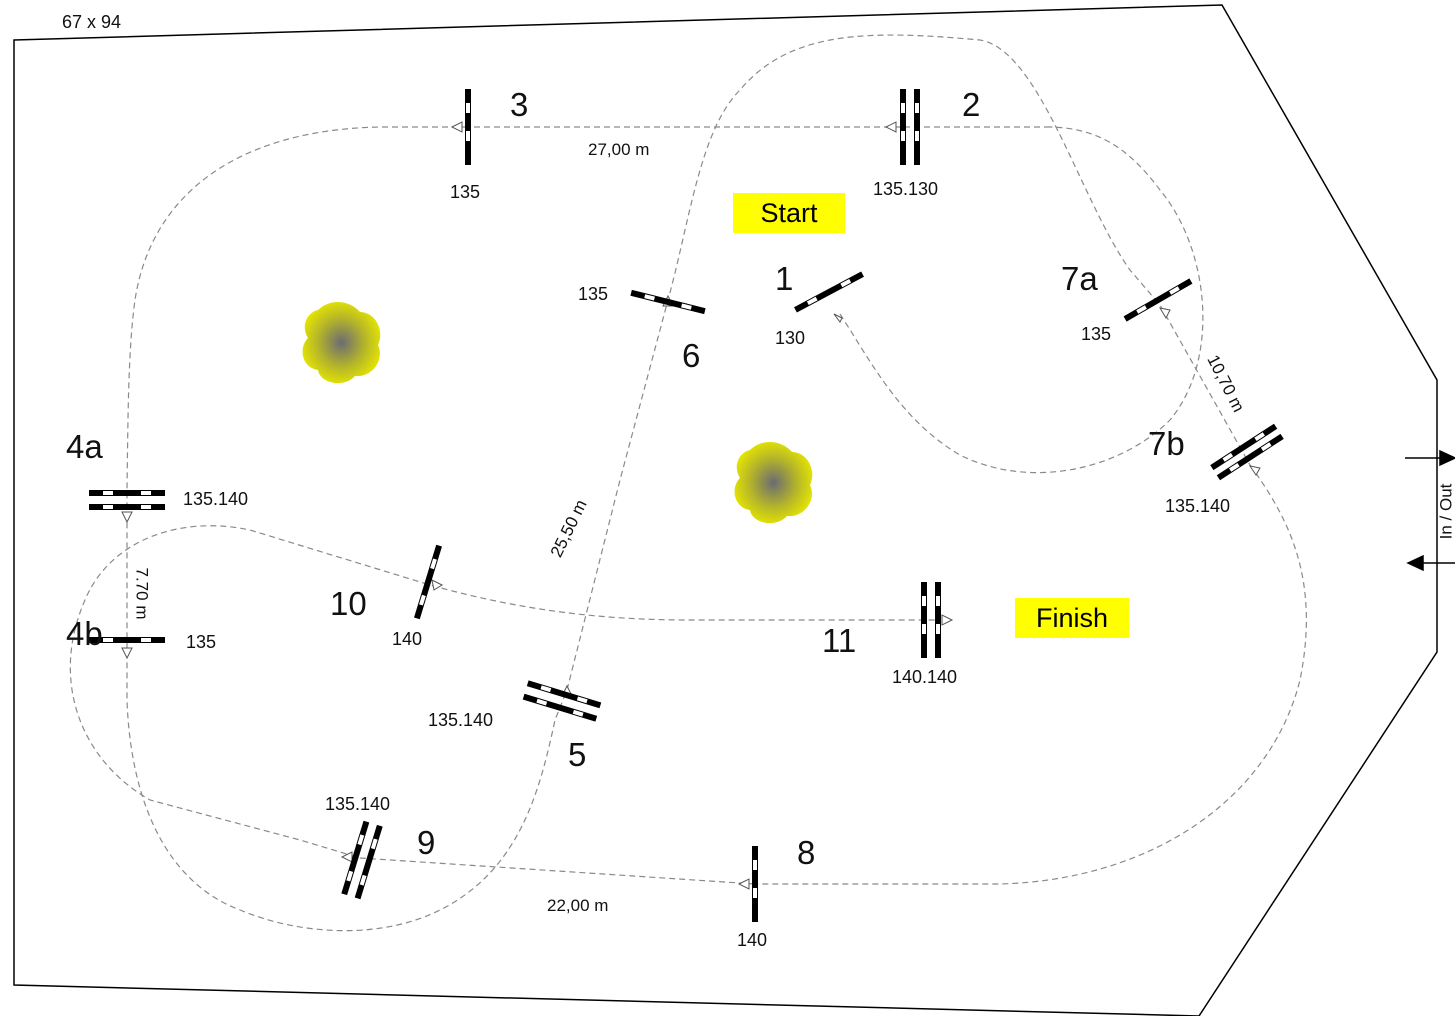 The height and width of the screenshot is (1016, 1455). Describe the element at coordinates (971, 104) in the screenshot. I see `obstacle-2-number: 2` at that location.